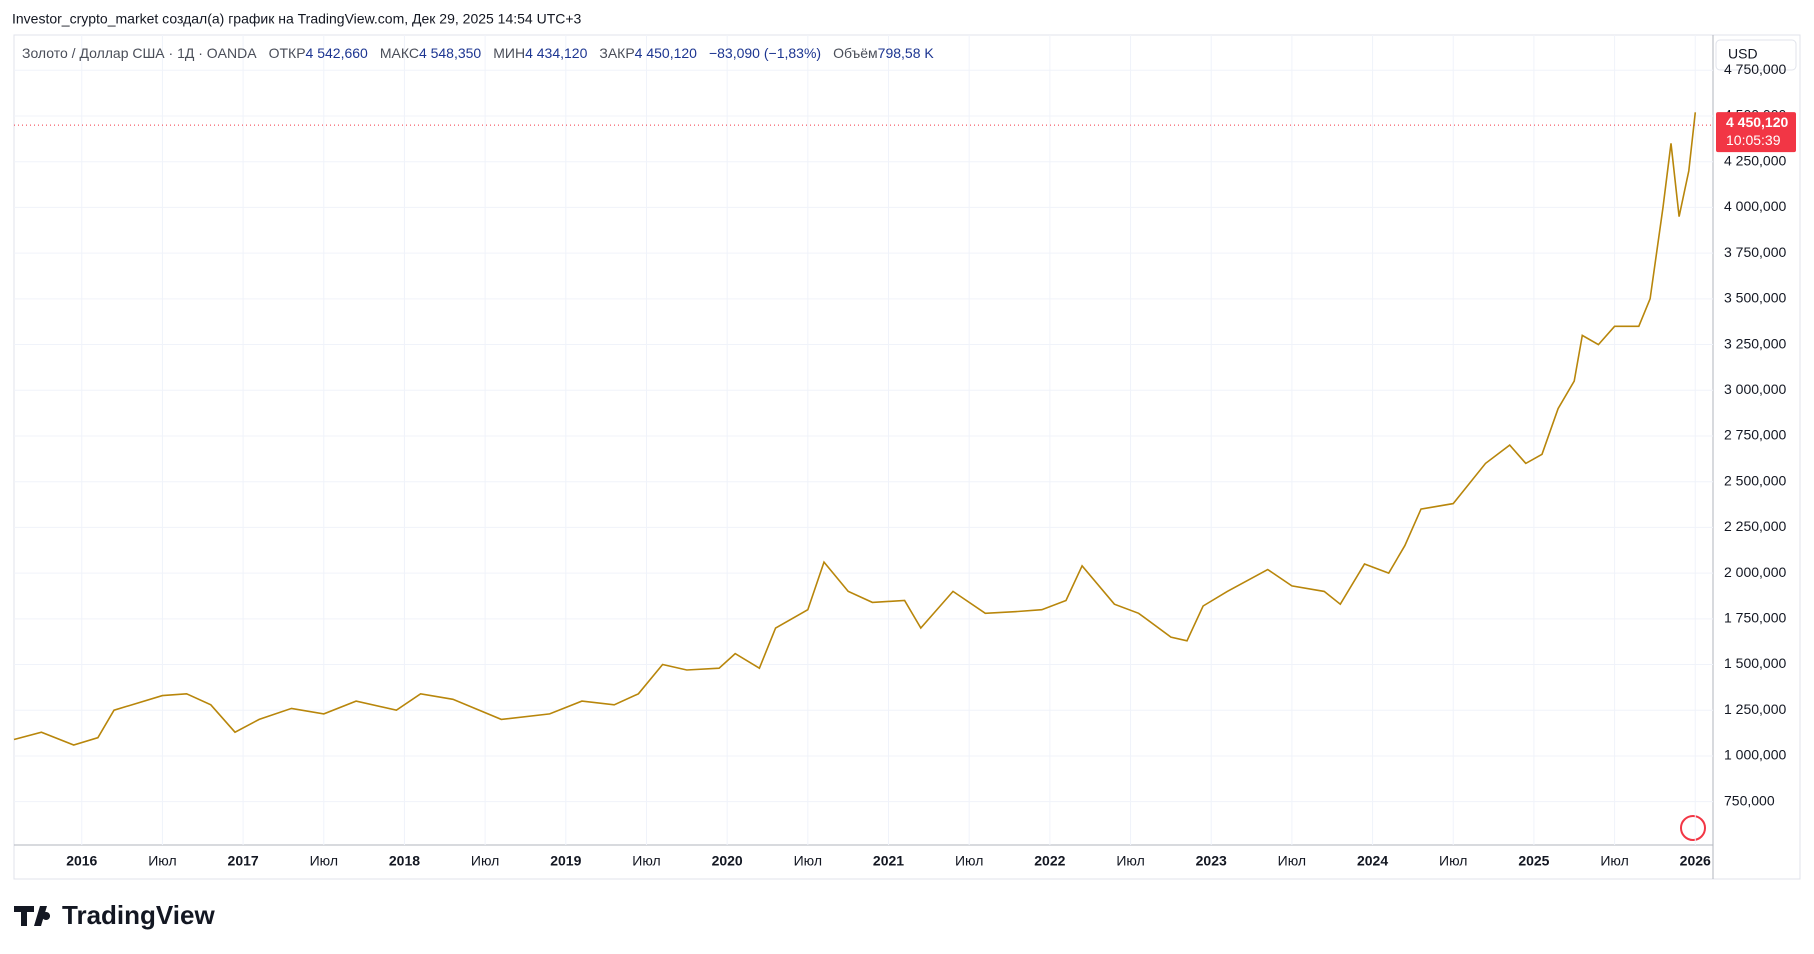 The image size is (1814, 954). I want to click on currency-button, so click(1756, 55).